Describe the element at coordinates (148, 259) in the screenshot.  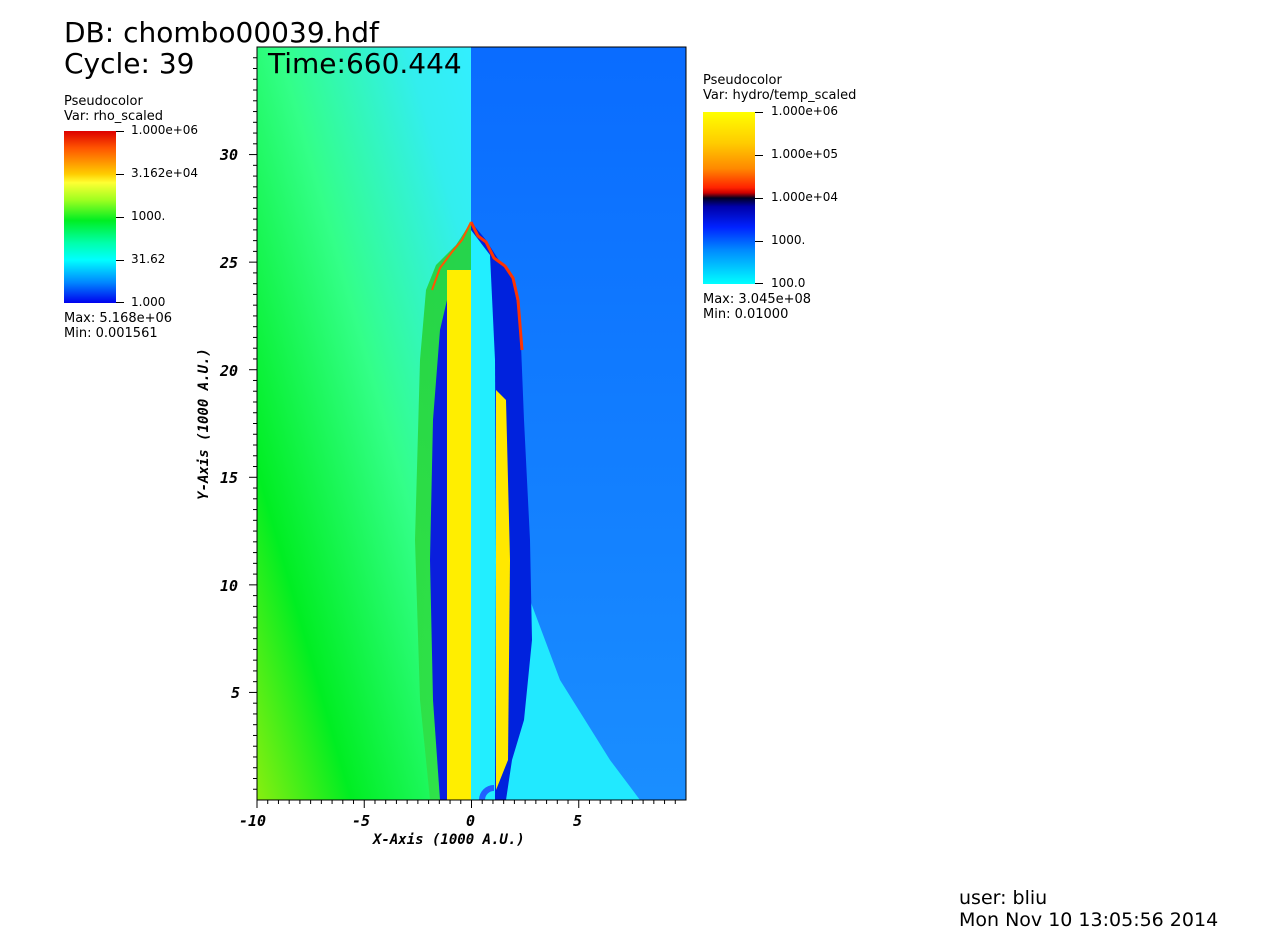
I see `tick-label: 31.62` at that location.